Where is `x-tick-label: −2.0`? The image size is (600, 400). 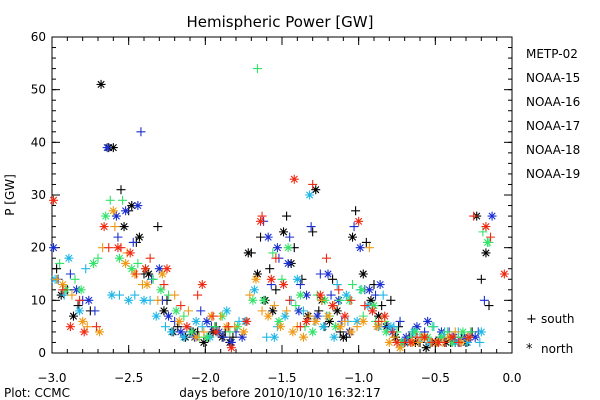 x-tick-label: −2.0 is located at coordinates (205, 378).